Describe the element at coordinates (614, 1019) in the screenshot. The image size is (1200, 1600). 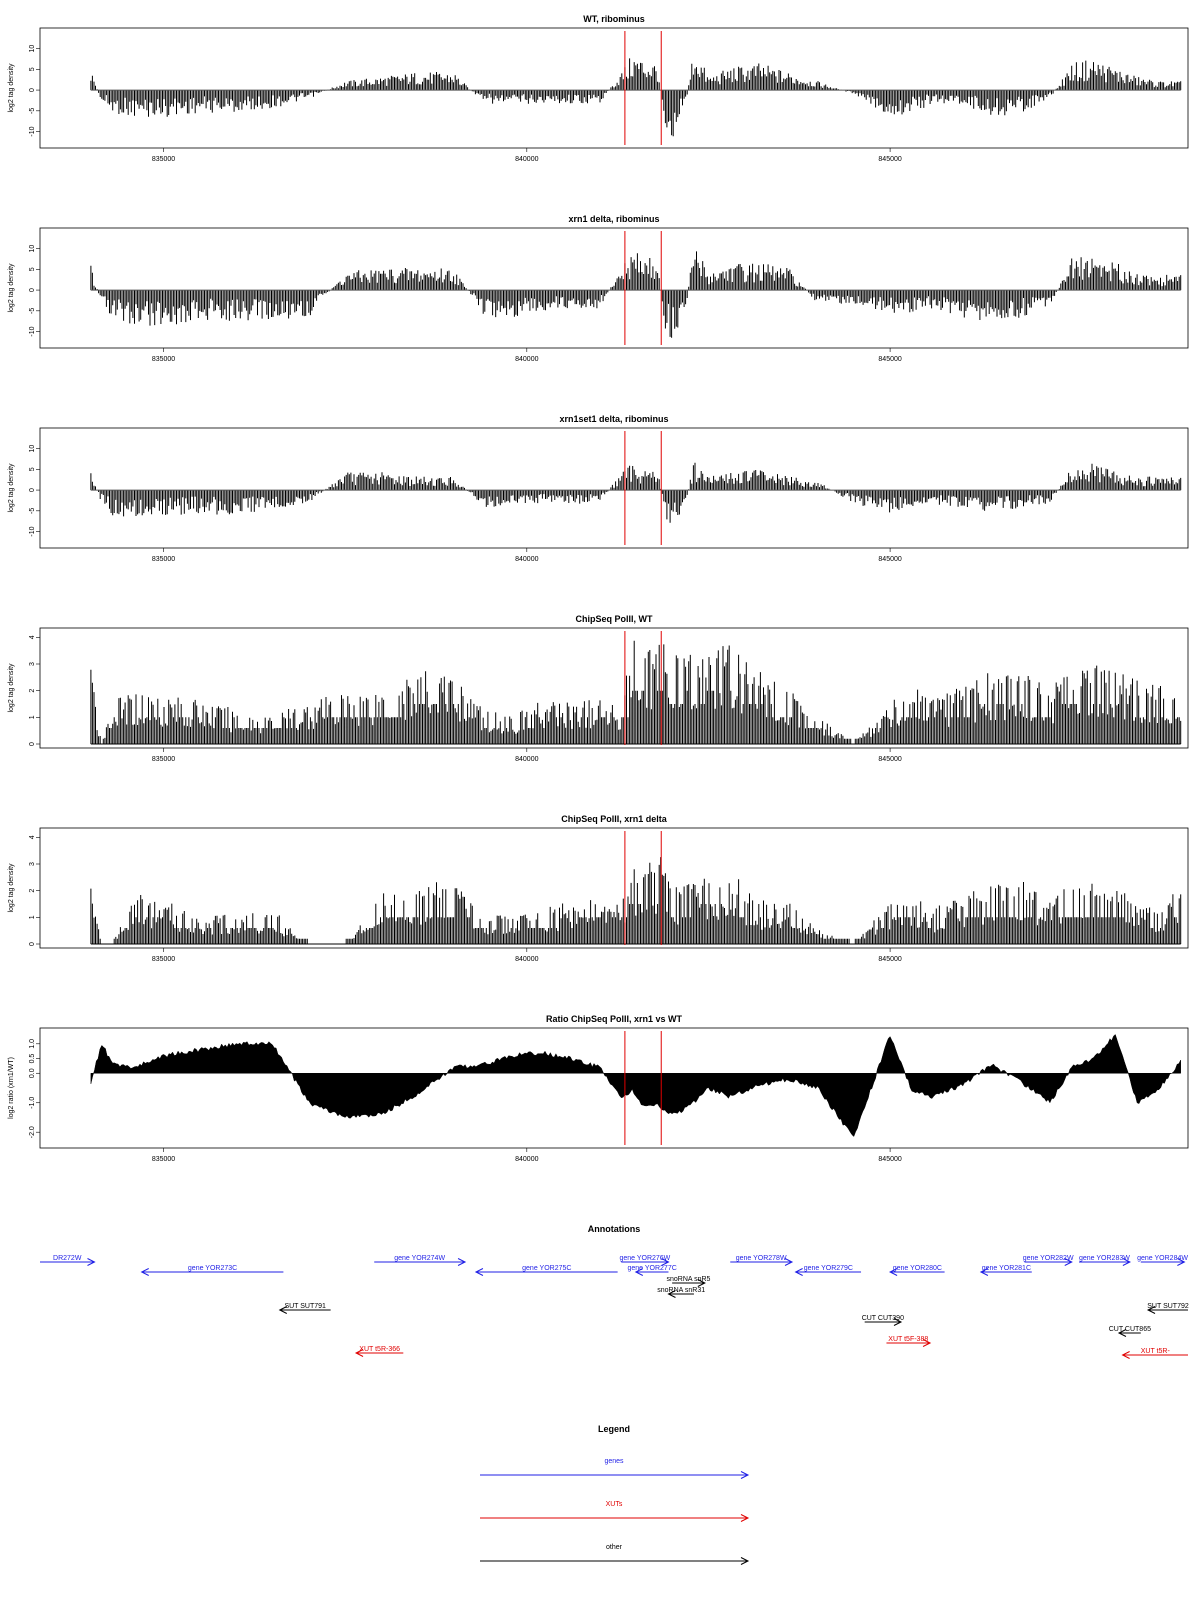
I see `panel-title: Ratio ChipSeq PolII, xrn1 vs WT` at that location.